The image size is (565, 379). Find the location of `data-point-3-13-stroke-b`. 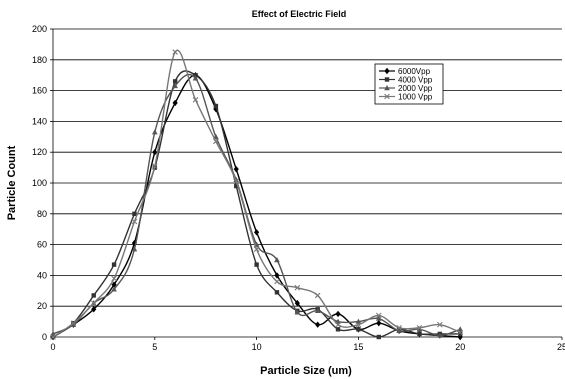

data-point-3-13-stroke-b is located at coordinates (317, 295).